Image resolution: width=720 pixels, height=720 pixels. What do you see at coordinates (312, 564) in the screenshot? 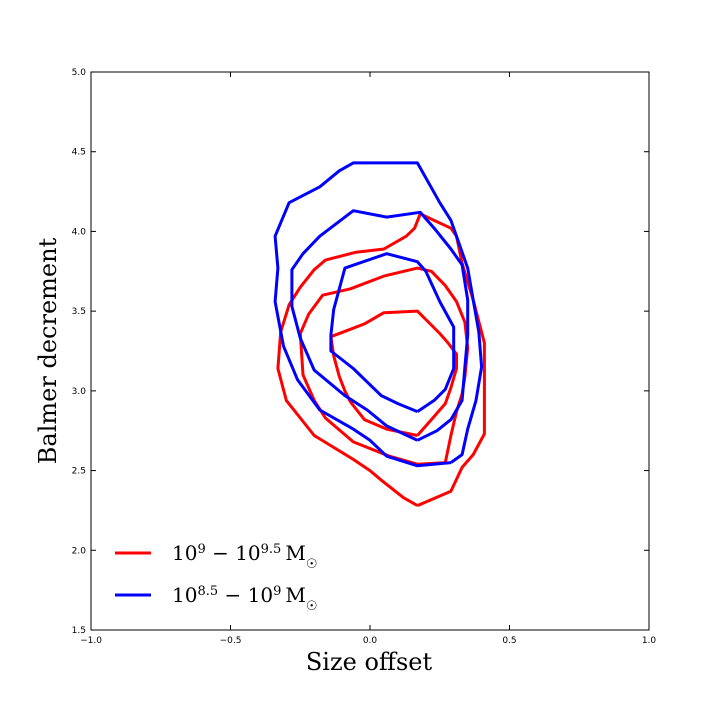
I see `legend-sun-0: ☉` at bounding box center [312, 564].